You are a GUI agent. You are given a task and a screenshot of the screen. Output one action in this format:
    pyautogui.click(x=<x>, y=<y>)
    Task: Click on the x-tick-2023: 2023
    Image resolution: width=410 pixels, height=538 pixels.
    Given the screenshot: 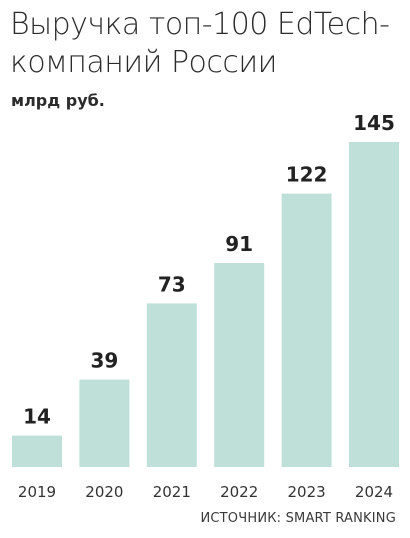 What is the action you would take?
    pyautogui.click(x=307, y=492)
    